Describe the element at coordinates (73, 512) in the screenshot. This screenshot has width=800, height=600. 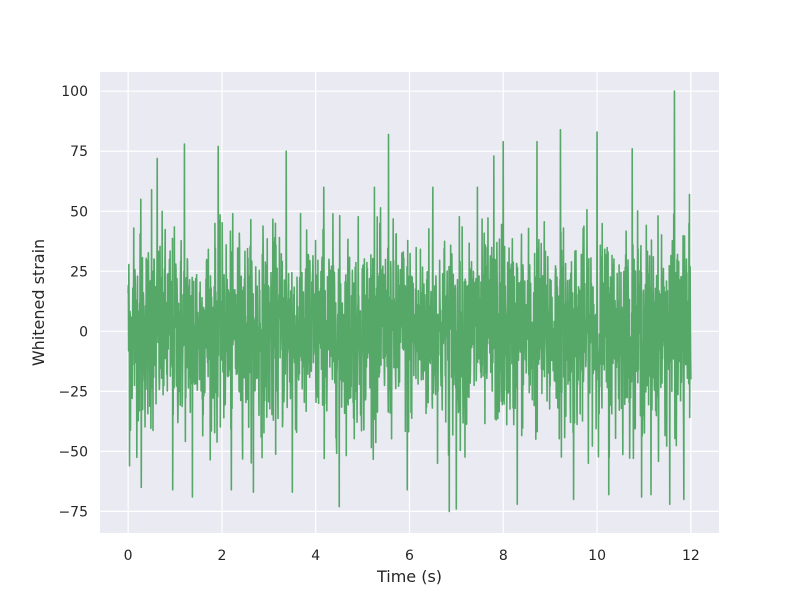
I see `y-tick-label: −75` at that location.